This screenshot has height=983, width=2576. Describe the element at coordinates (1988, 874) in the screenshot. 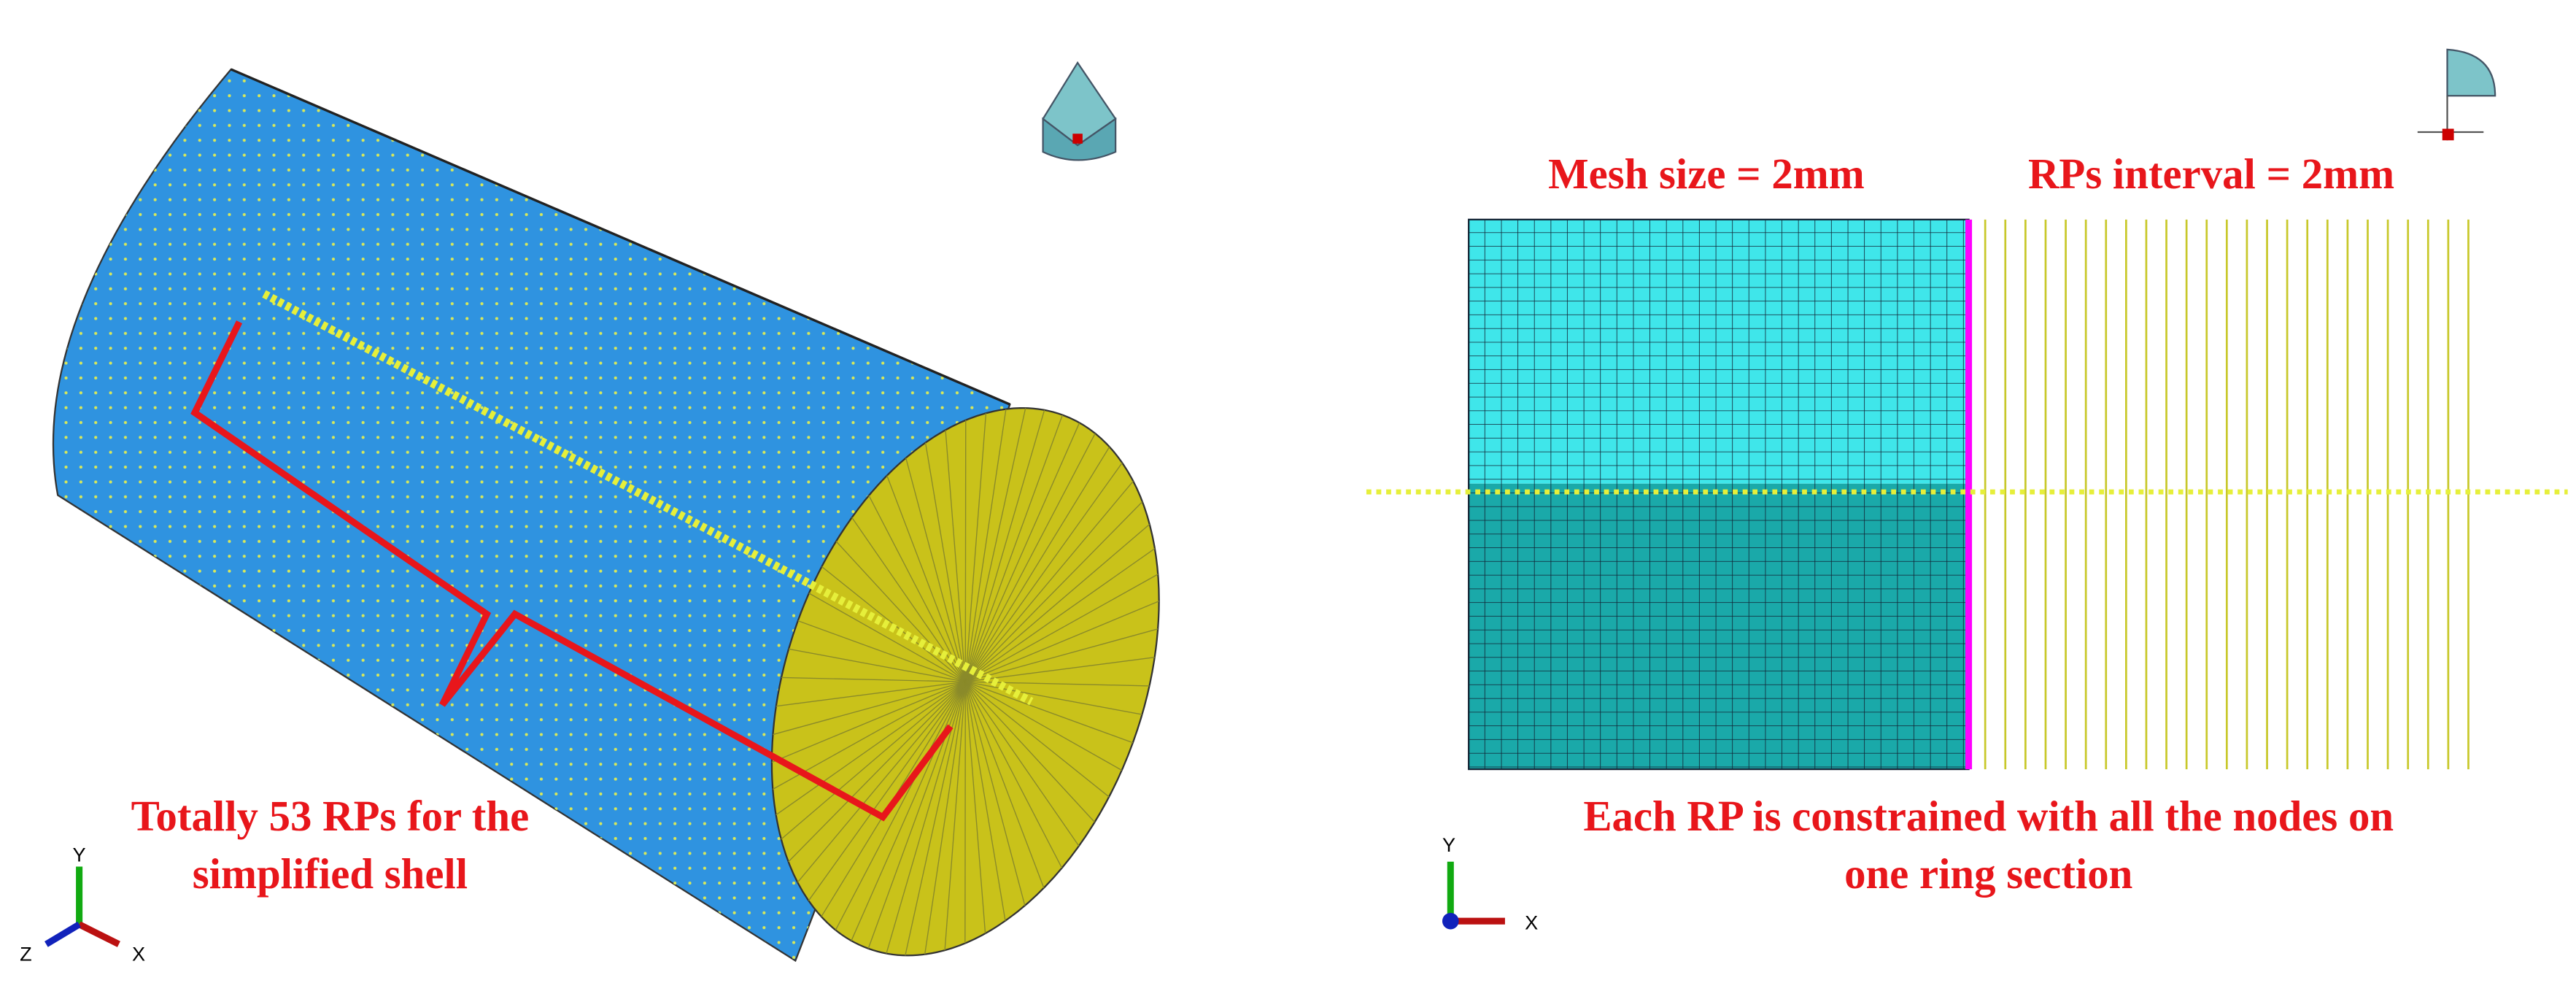

I see `caption: one ring section` at that location.